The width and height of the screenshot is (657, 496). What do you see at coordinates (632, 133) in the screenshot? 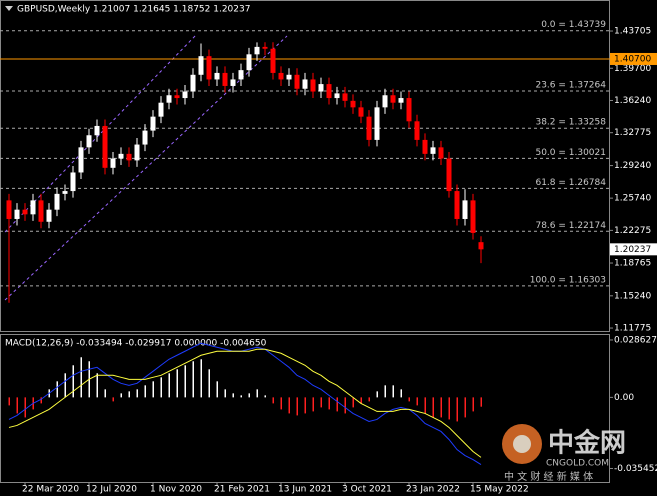
I see `y-tick-label: 1.32775` at bounding box center [632, 133].